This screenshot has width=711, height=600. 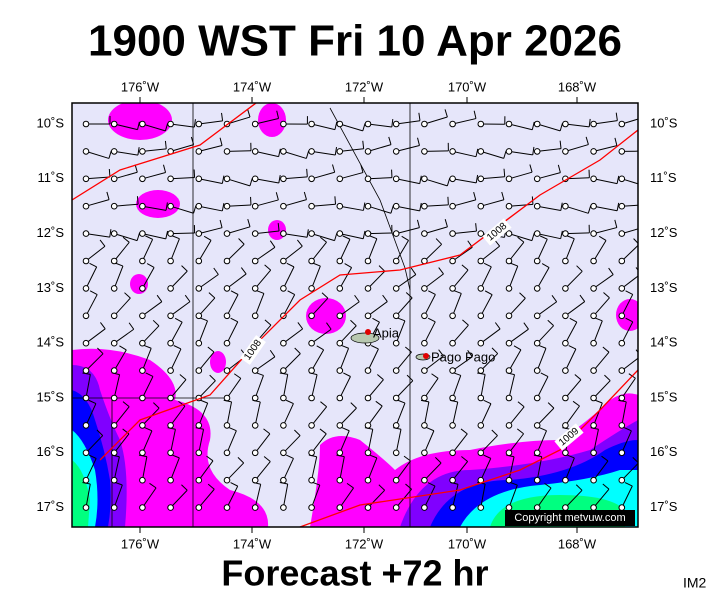 I want to click on lat-label: 16˚S, so click(x=664, y=451).